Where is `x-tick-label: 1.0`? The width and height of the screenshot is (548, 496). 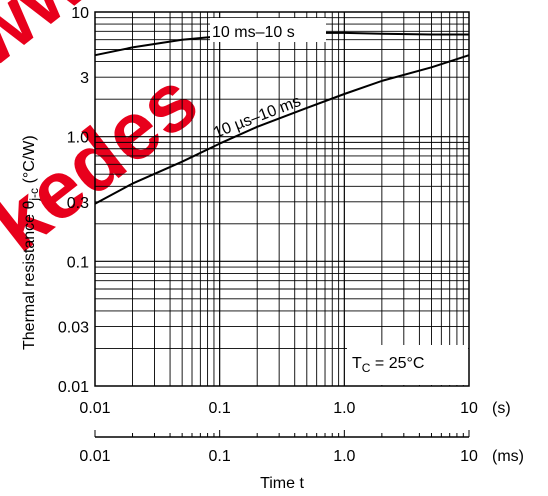 x-tick-label: 1.0 is located at coordinates (344, 408).